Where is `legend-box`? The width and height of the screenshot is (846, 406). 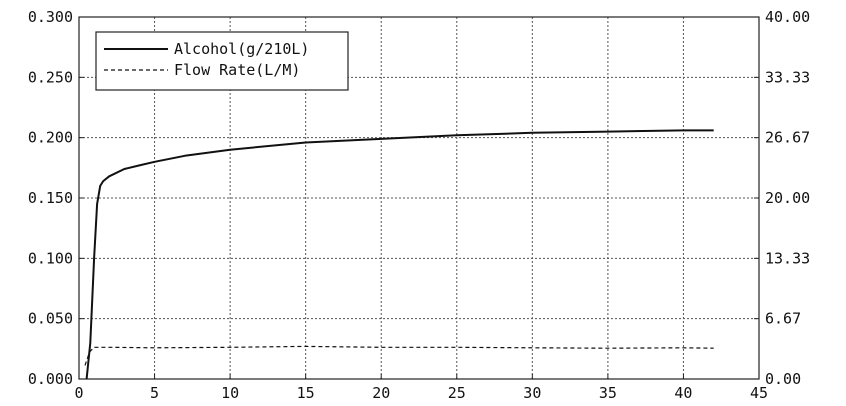
legend-box is located at coordinates (222, 61).